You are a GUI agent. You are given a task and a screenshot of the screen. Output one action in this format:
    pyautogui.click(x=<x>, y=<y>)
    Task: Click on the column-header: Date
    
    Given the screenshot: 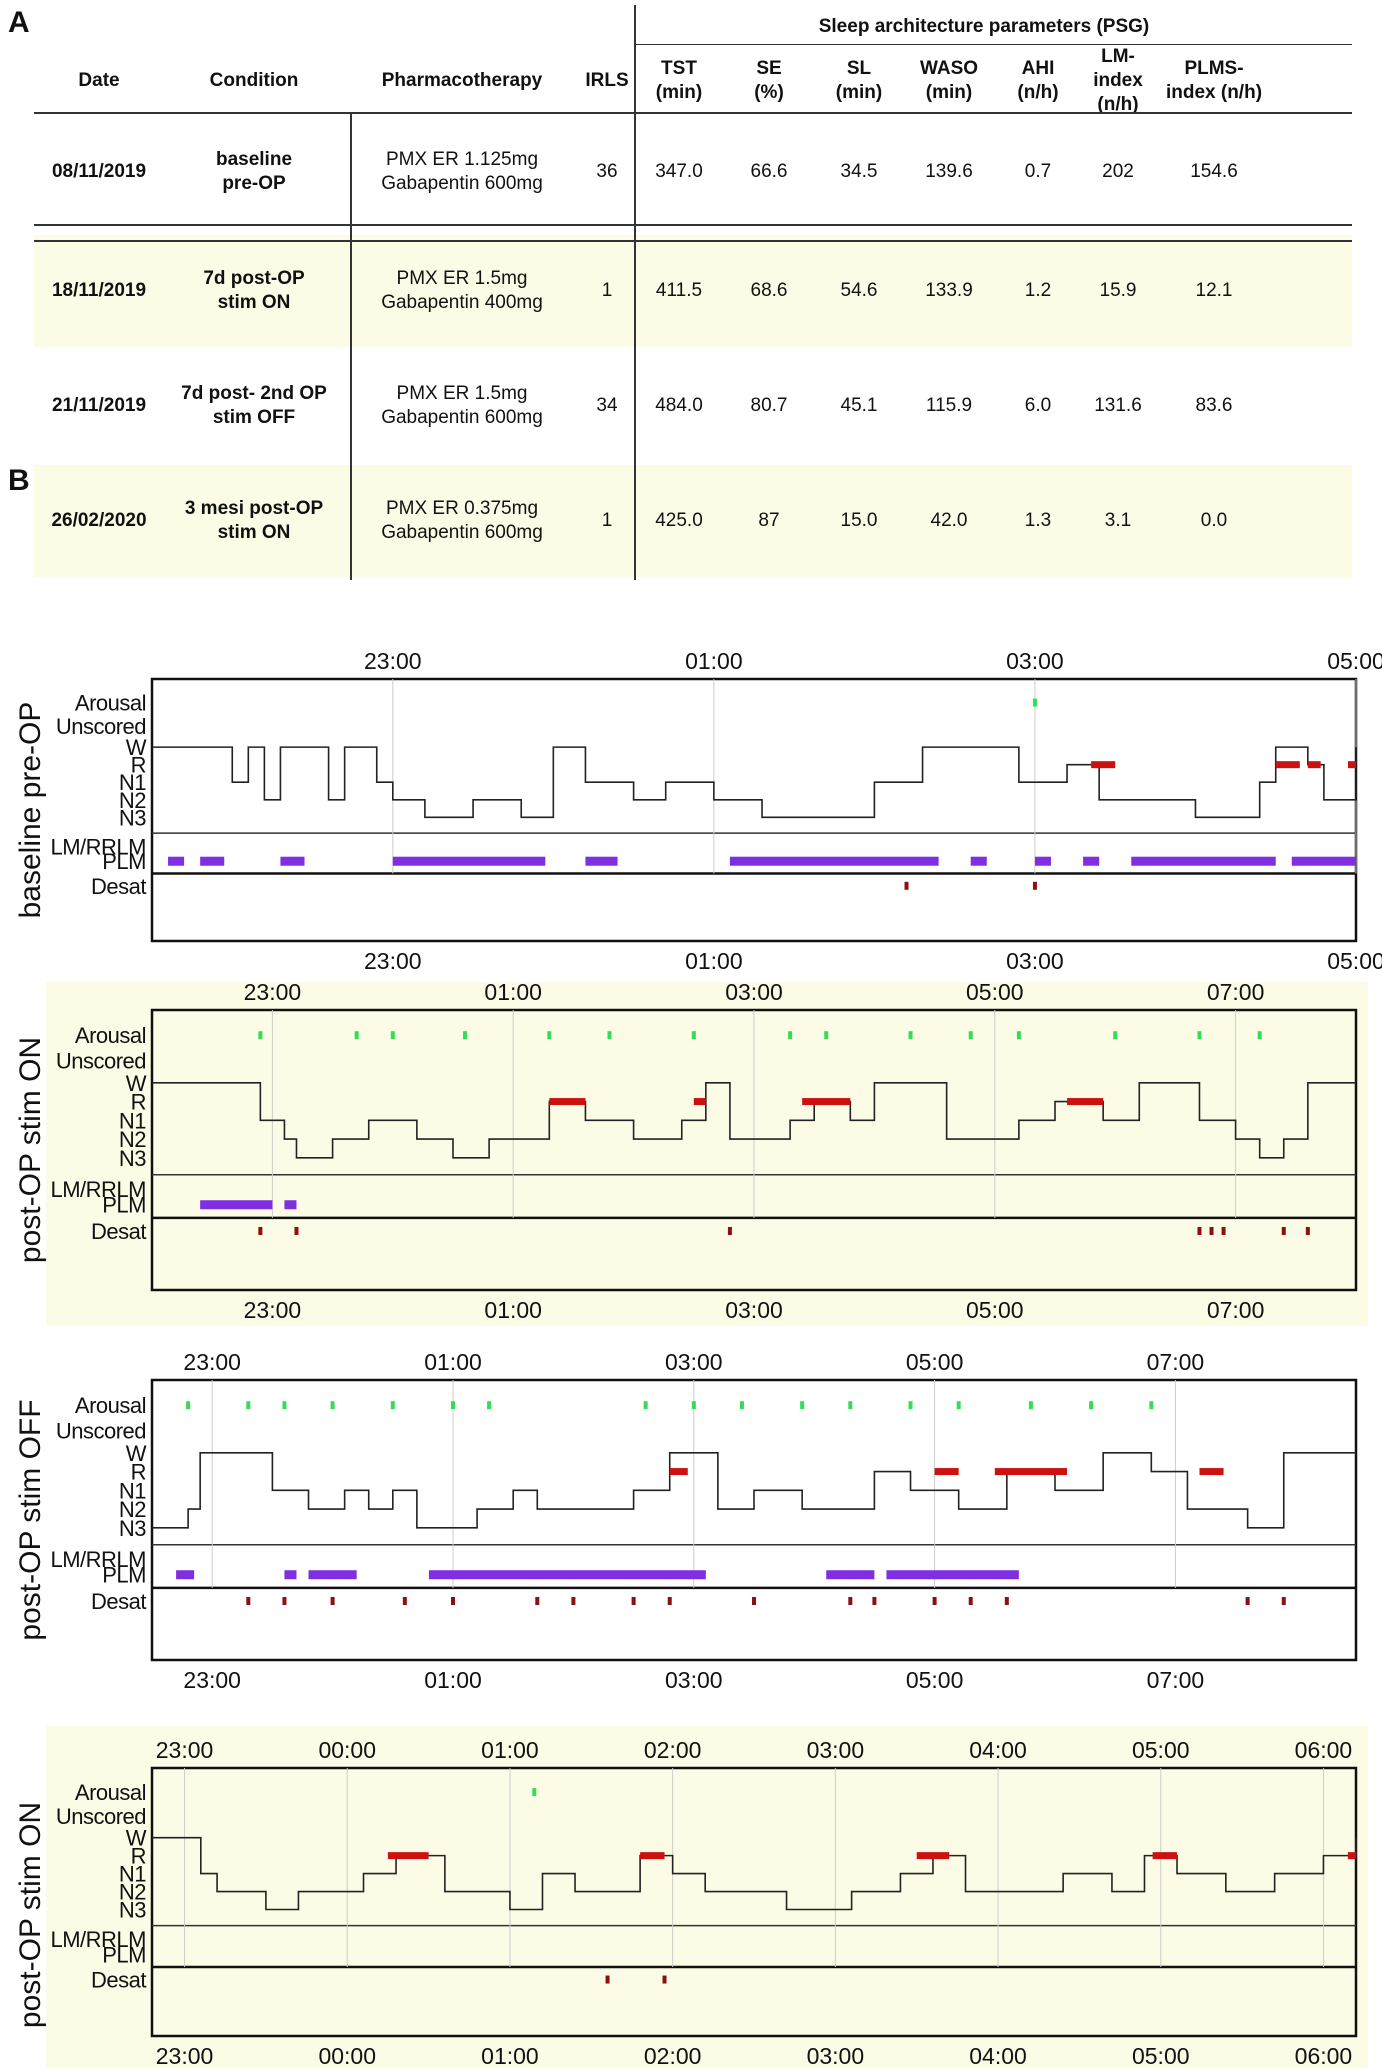 What is the action you would take?
    pyautogui.click(x=99, y=80)
    